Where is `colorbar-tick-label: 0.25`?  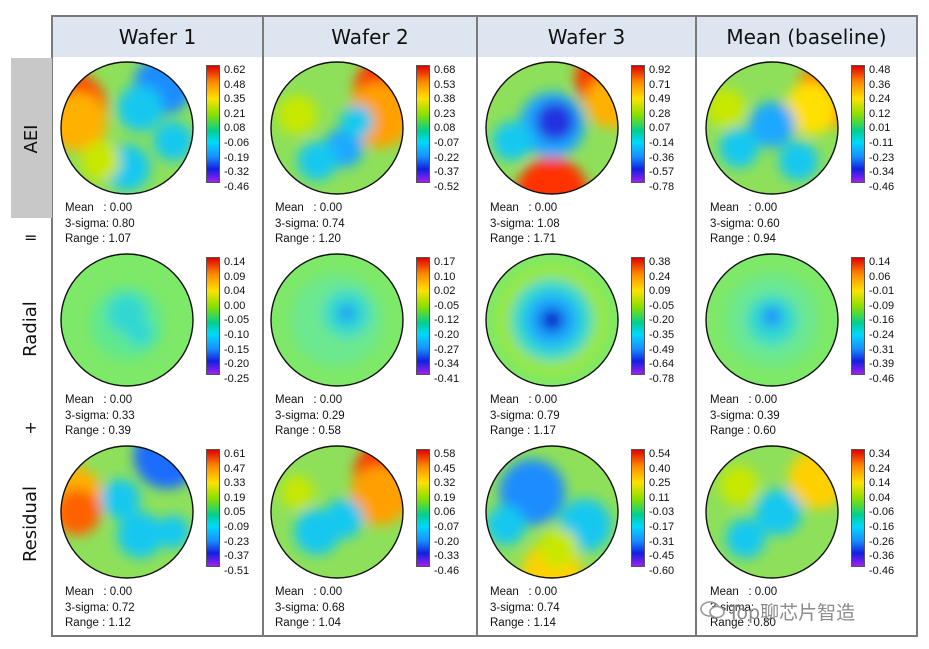 colorbar-tick-label: 0.25 is located at coordinates (660, 483).